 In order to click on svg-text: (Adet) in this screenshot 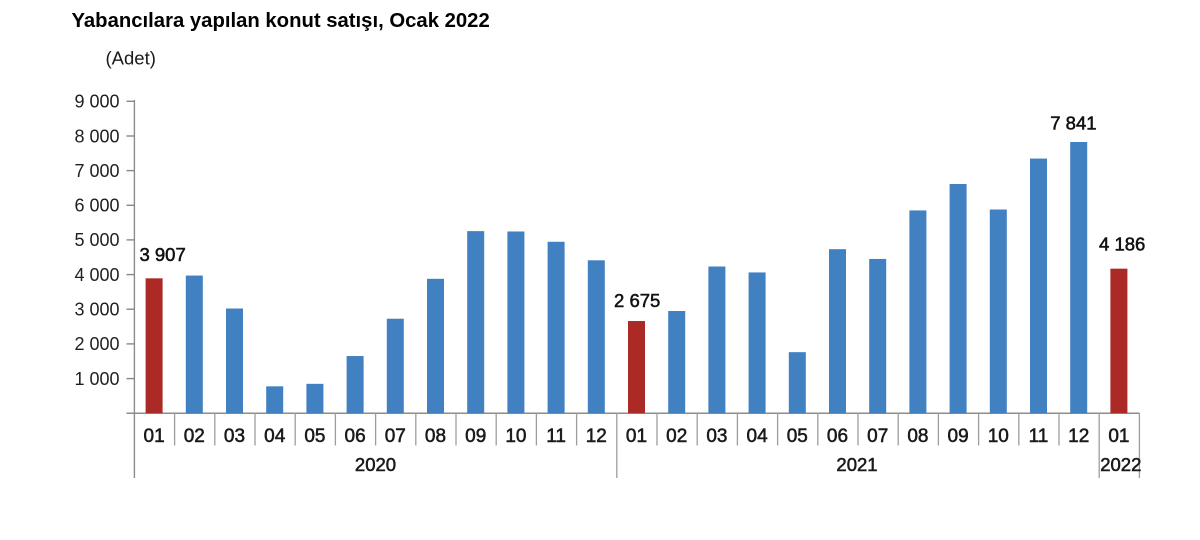, I will do `click(131, 58)`.